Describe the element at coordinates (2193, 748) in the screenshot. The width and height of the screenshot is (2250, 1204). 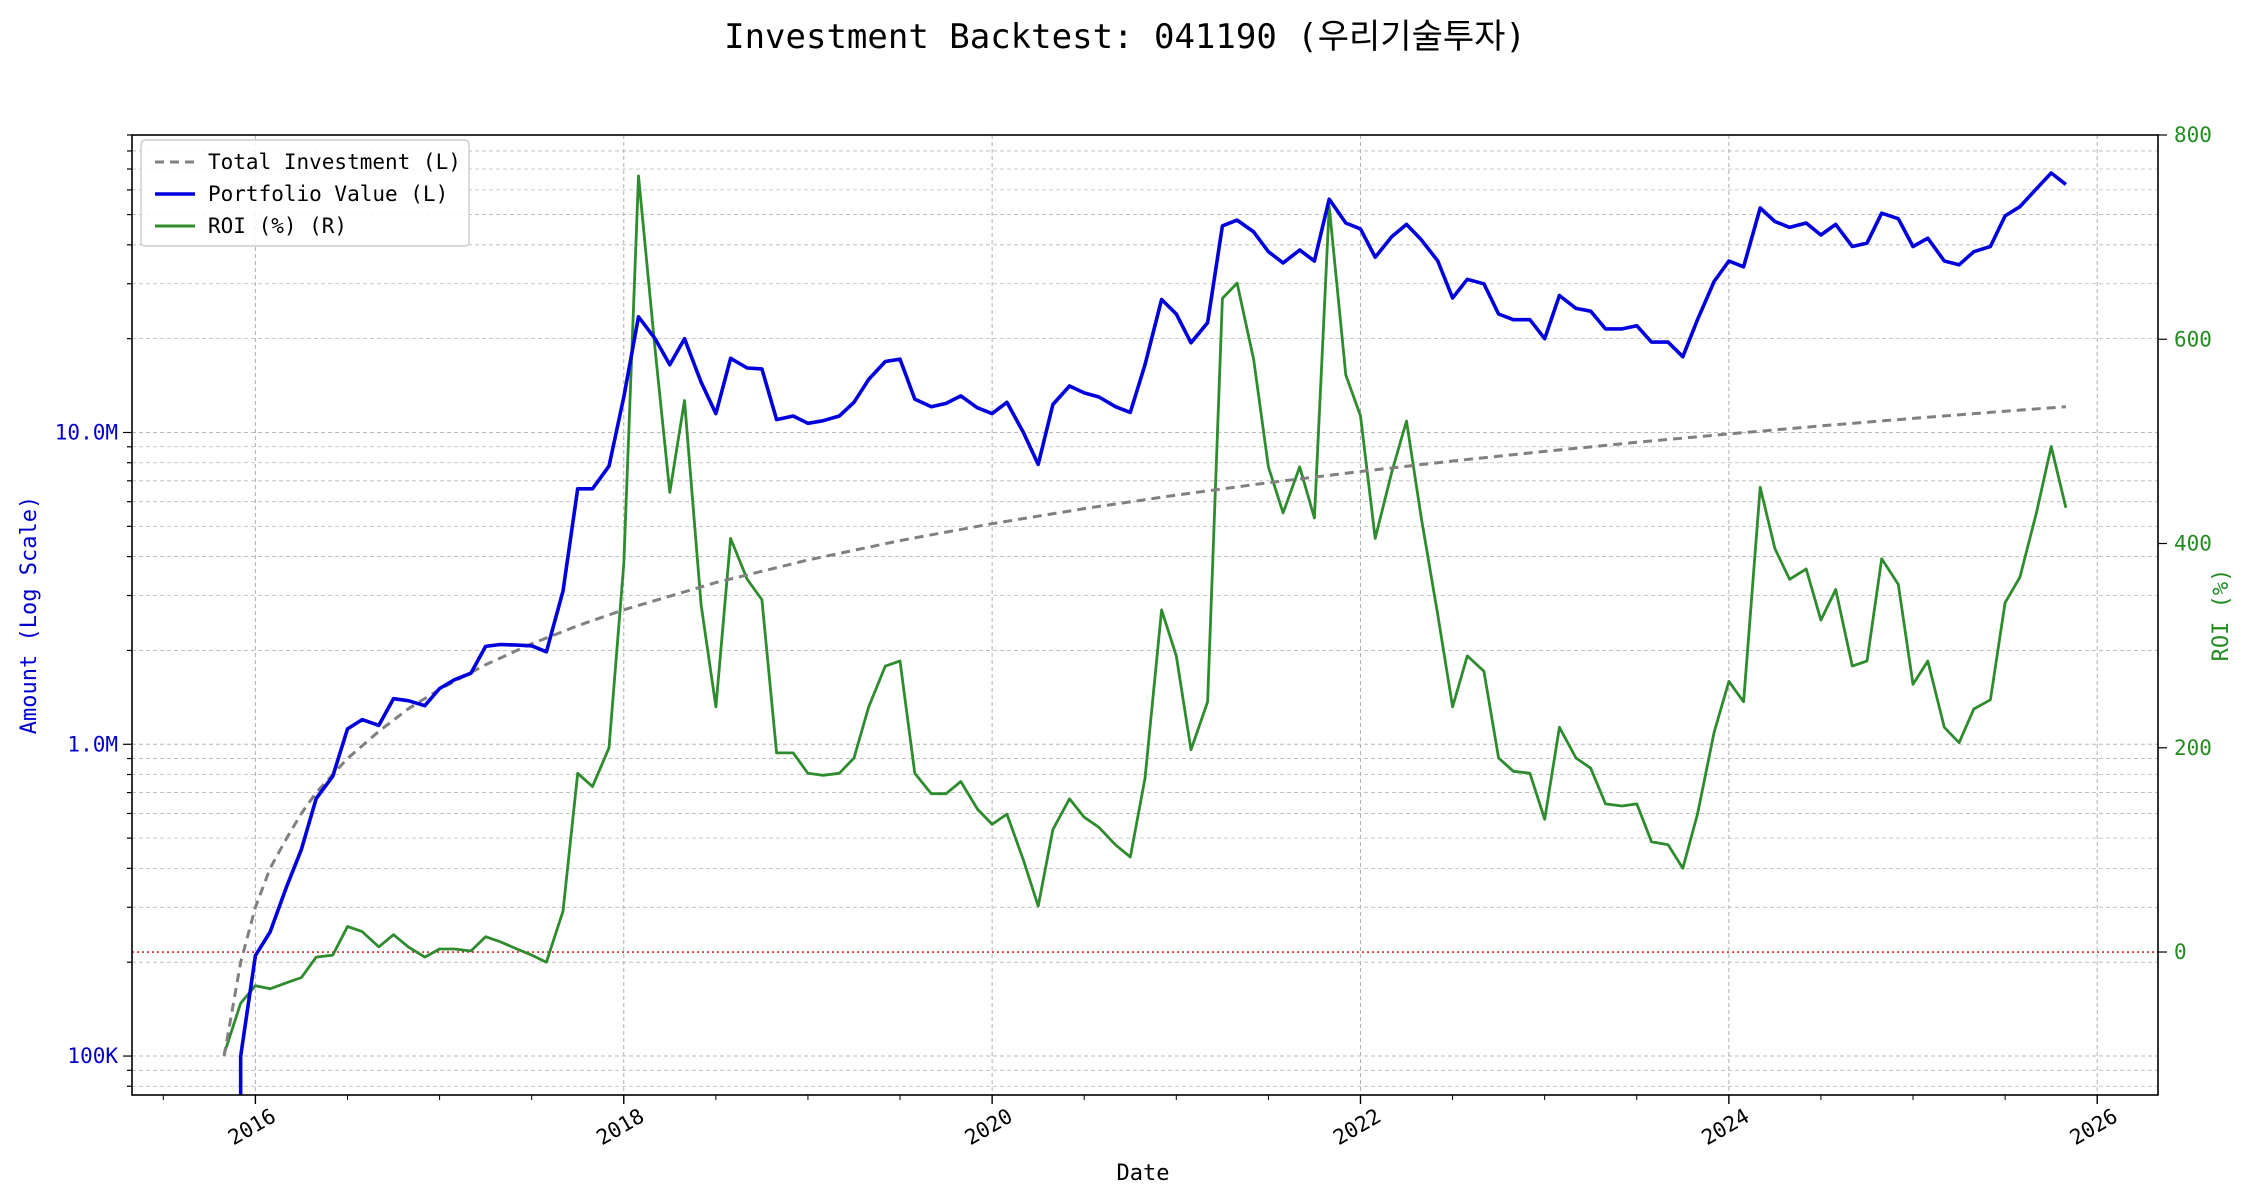
I see `right-y-tick-label: 200` at that location.